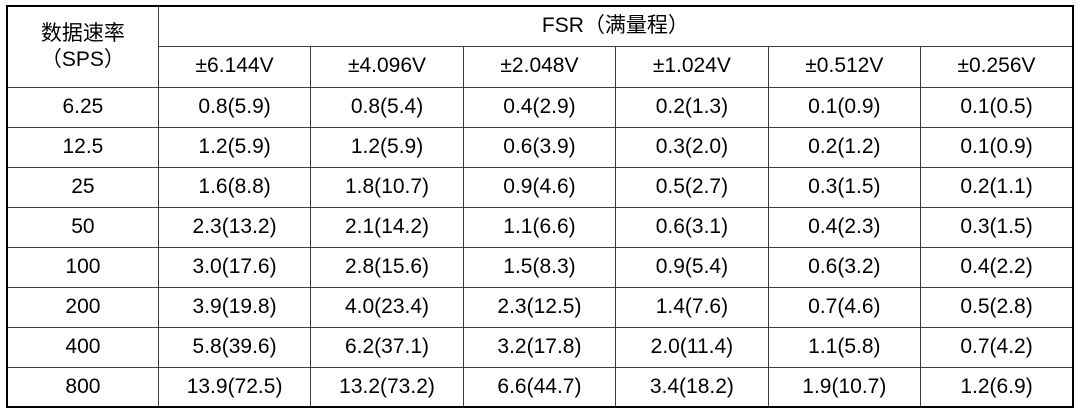 The image size is (1080, 413). I want to click on table-cell: 1.1(6.6), so click(539, 227).